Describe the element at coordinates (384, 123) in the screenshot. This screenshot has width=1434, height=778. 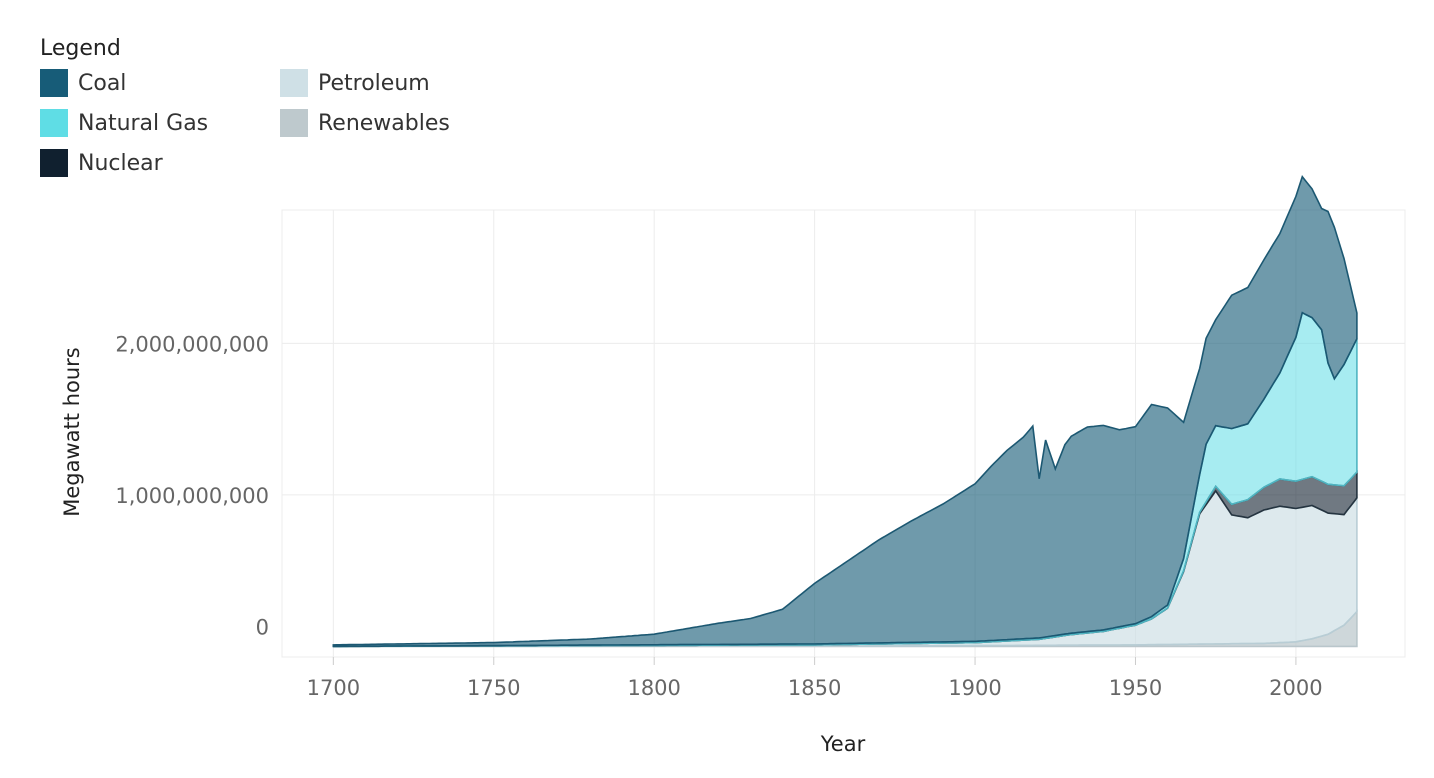
I see `legend-label-renewables: Renewables` at that location.